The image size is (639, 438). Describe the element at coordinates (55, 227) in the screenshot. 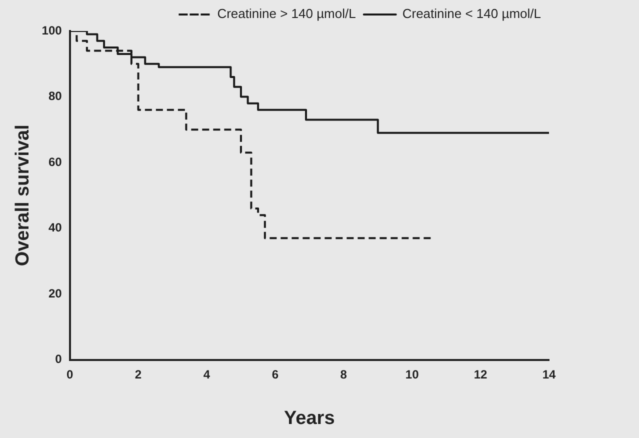

I see `y-tick-label: 40` at that location.